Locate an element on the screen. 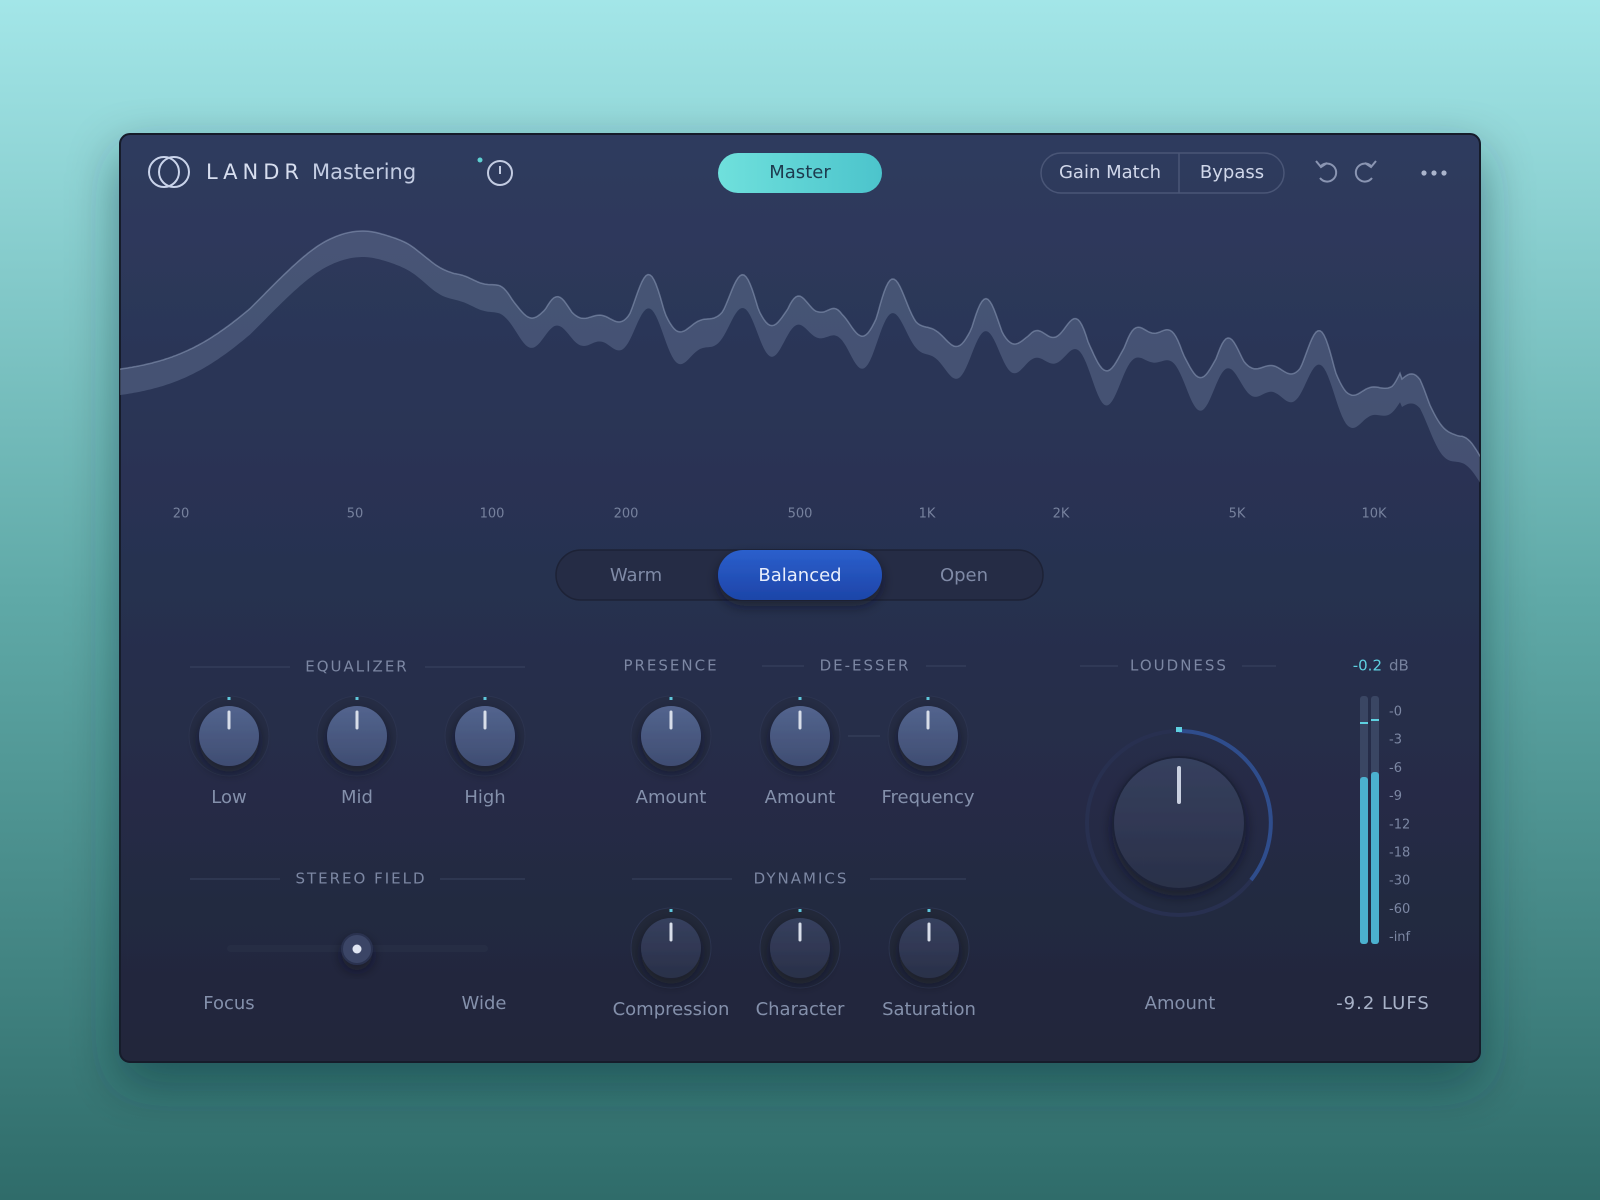  meter-scale: -0 -3 -6 -9 -12 -18 -30 -60 -inf is located at coordinates (1400, 825).